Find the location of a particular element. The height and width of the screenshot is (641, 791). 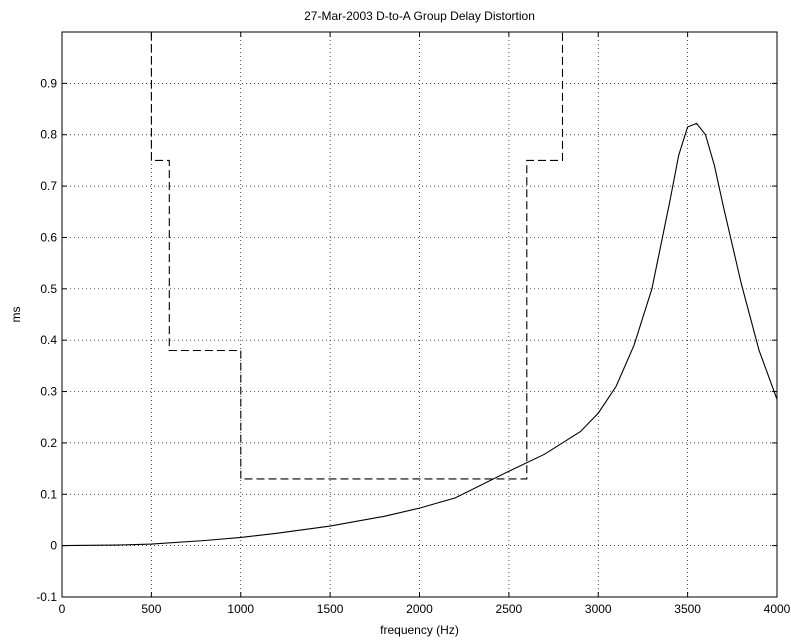

y-tick-label: 0.4 is located at coordinates (48, 340).